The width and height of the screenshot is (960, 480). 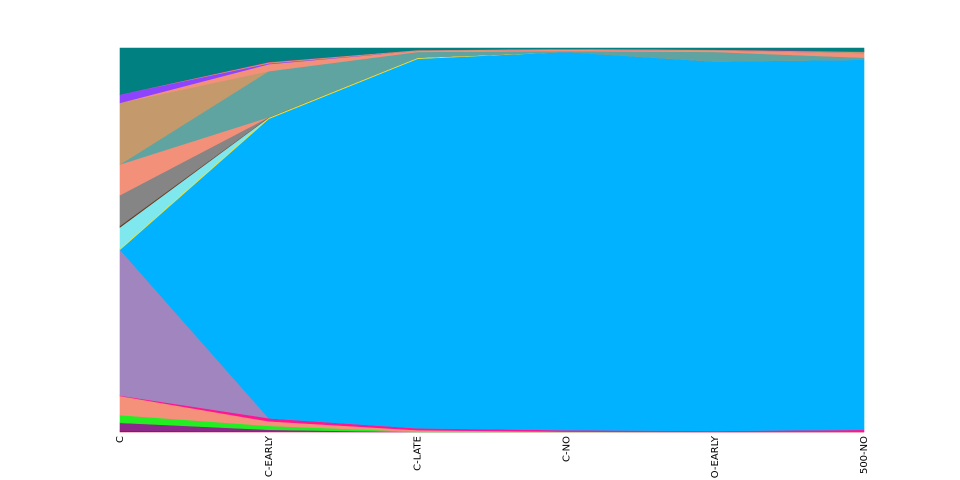 I want to click on x-tick-label: C, so click(x=120, y=439).